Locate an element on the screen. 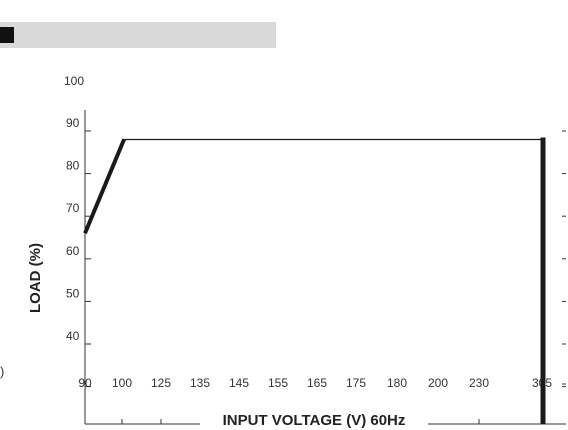 This screenshot has width=568, height=430. x-tick-labels: 90100125135145155165175180200230305 is located at coordinates (315, 383).